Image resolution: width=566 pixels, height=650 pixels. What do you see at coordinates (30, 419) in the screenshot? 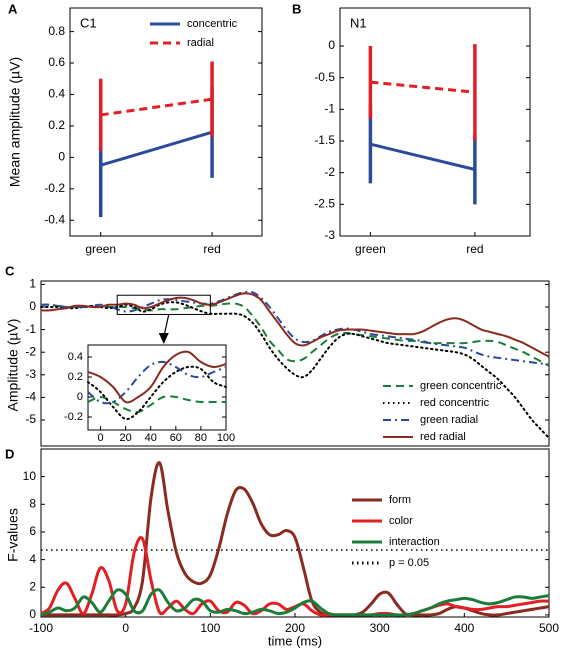
I see `y-tick-label: -5` at bounding box center [30, 419].